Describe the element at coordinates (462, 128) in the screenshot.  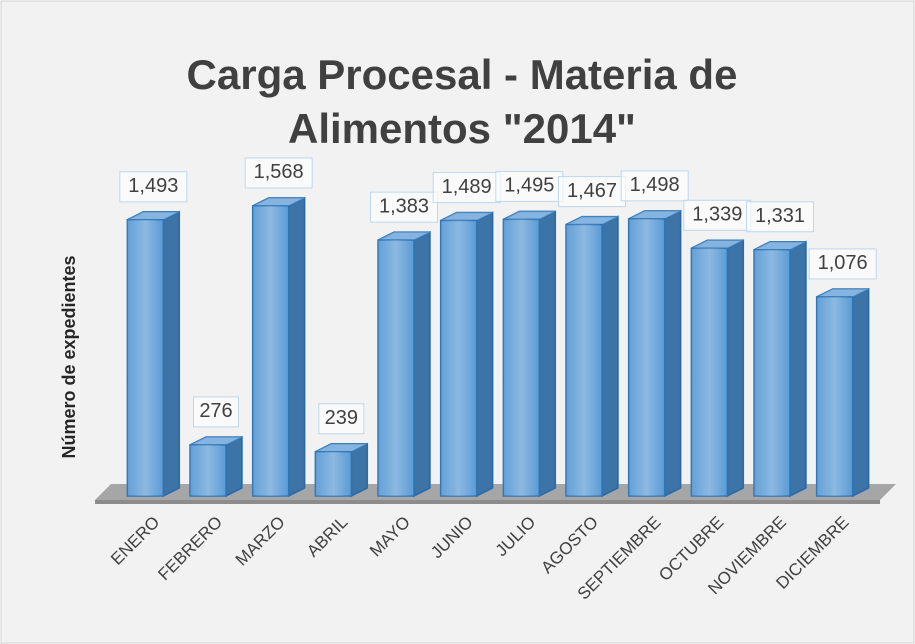
I see `chart-title: Alimentos "2014"` at that location.